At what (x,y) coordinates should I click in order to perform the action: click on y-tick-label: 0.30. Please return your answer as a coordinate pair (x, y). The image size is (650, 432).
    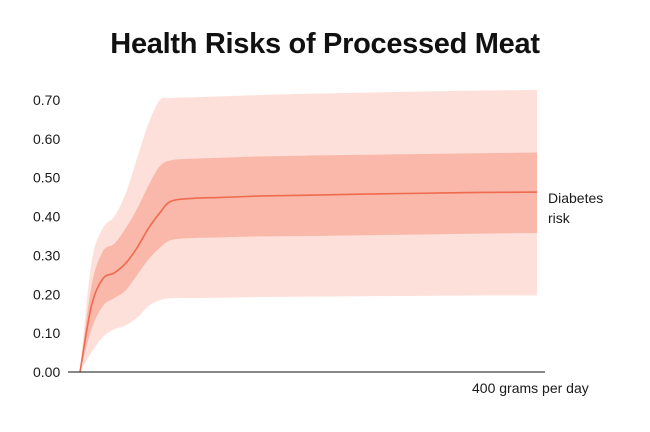
    Looking at the image, I should click on (46, 255).